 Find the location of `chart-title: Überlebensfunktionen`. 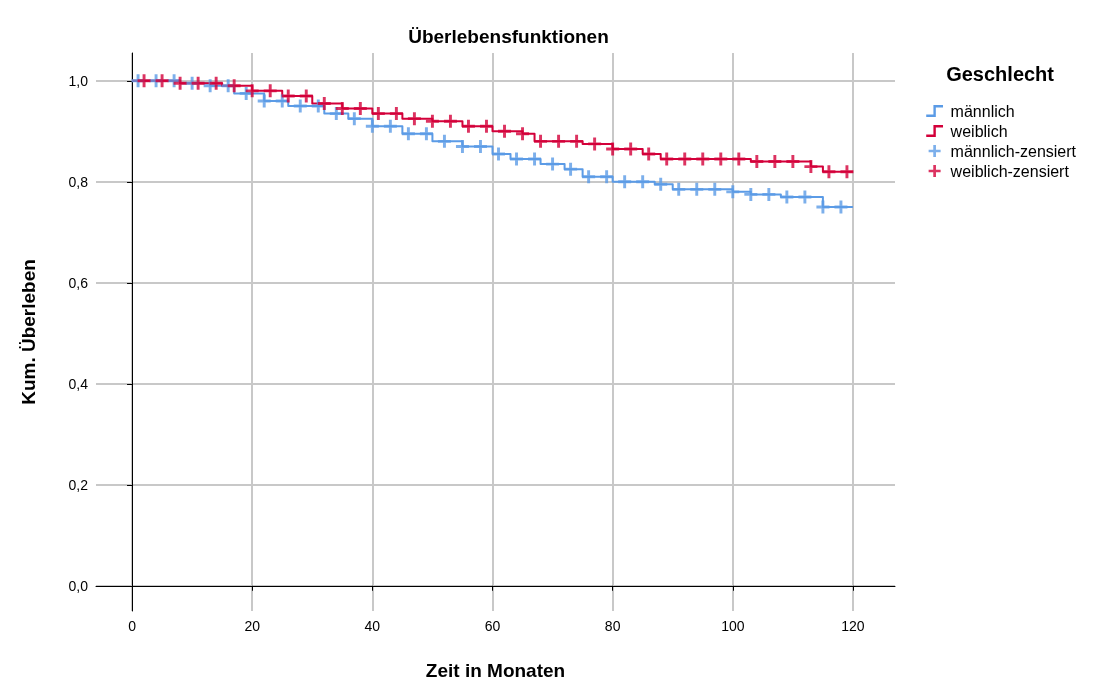

chart-title: Überlebensfunktionen is located at coordinates (508, 36).